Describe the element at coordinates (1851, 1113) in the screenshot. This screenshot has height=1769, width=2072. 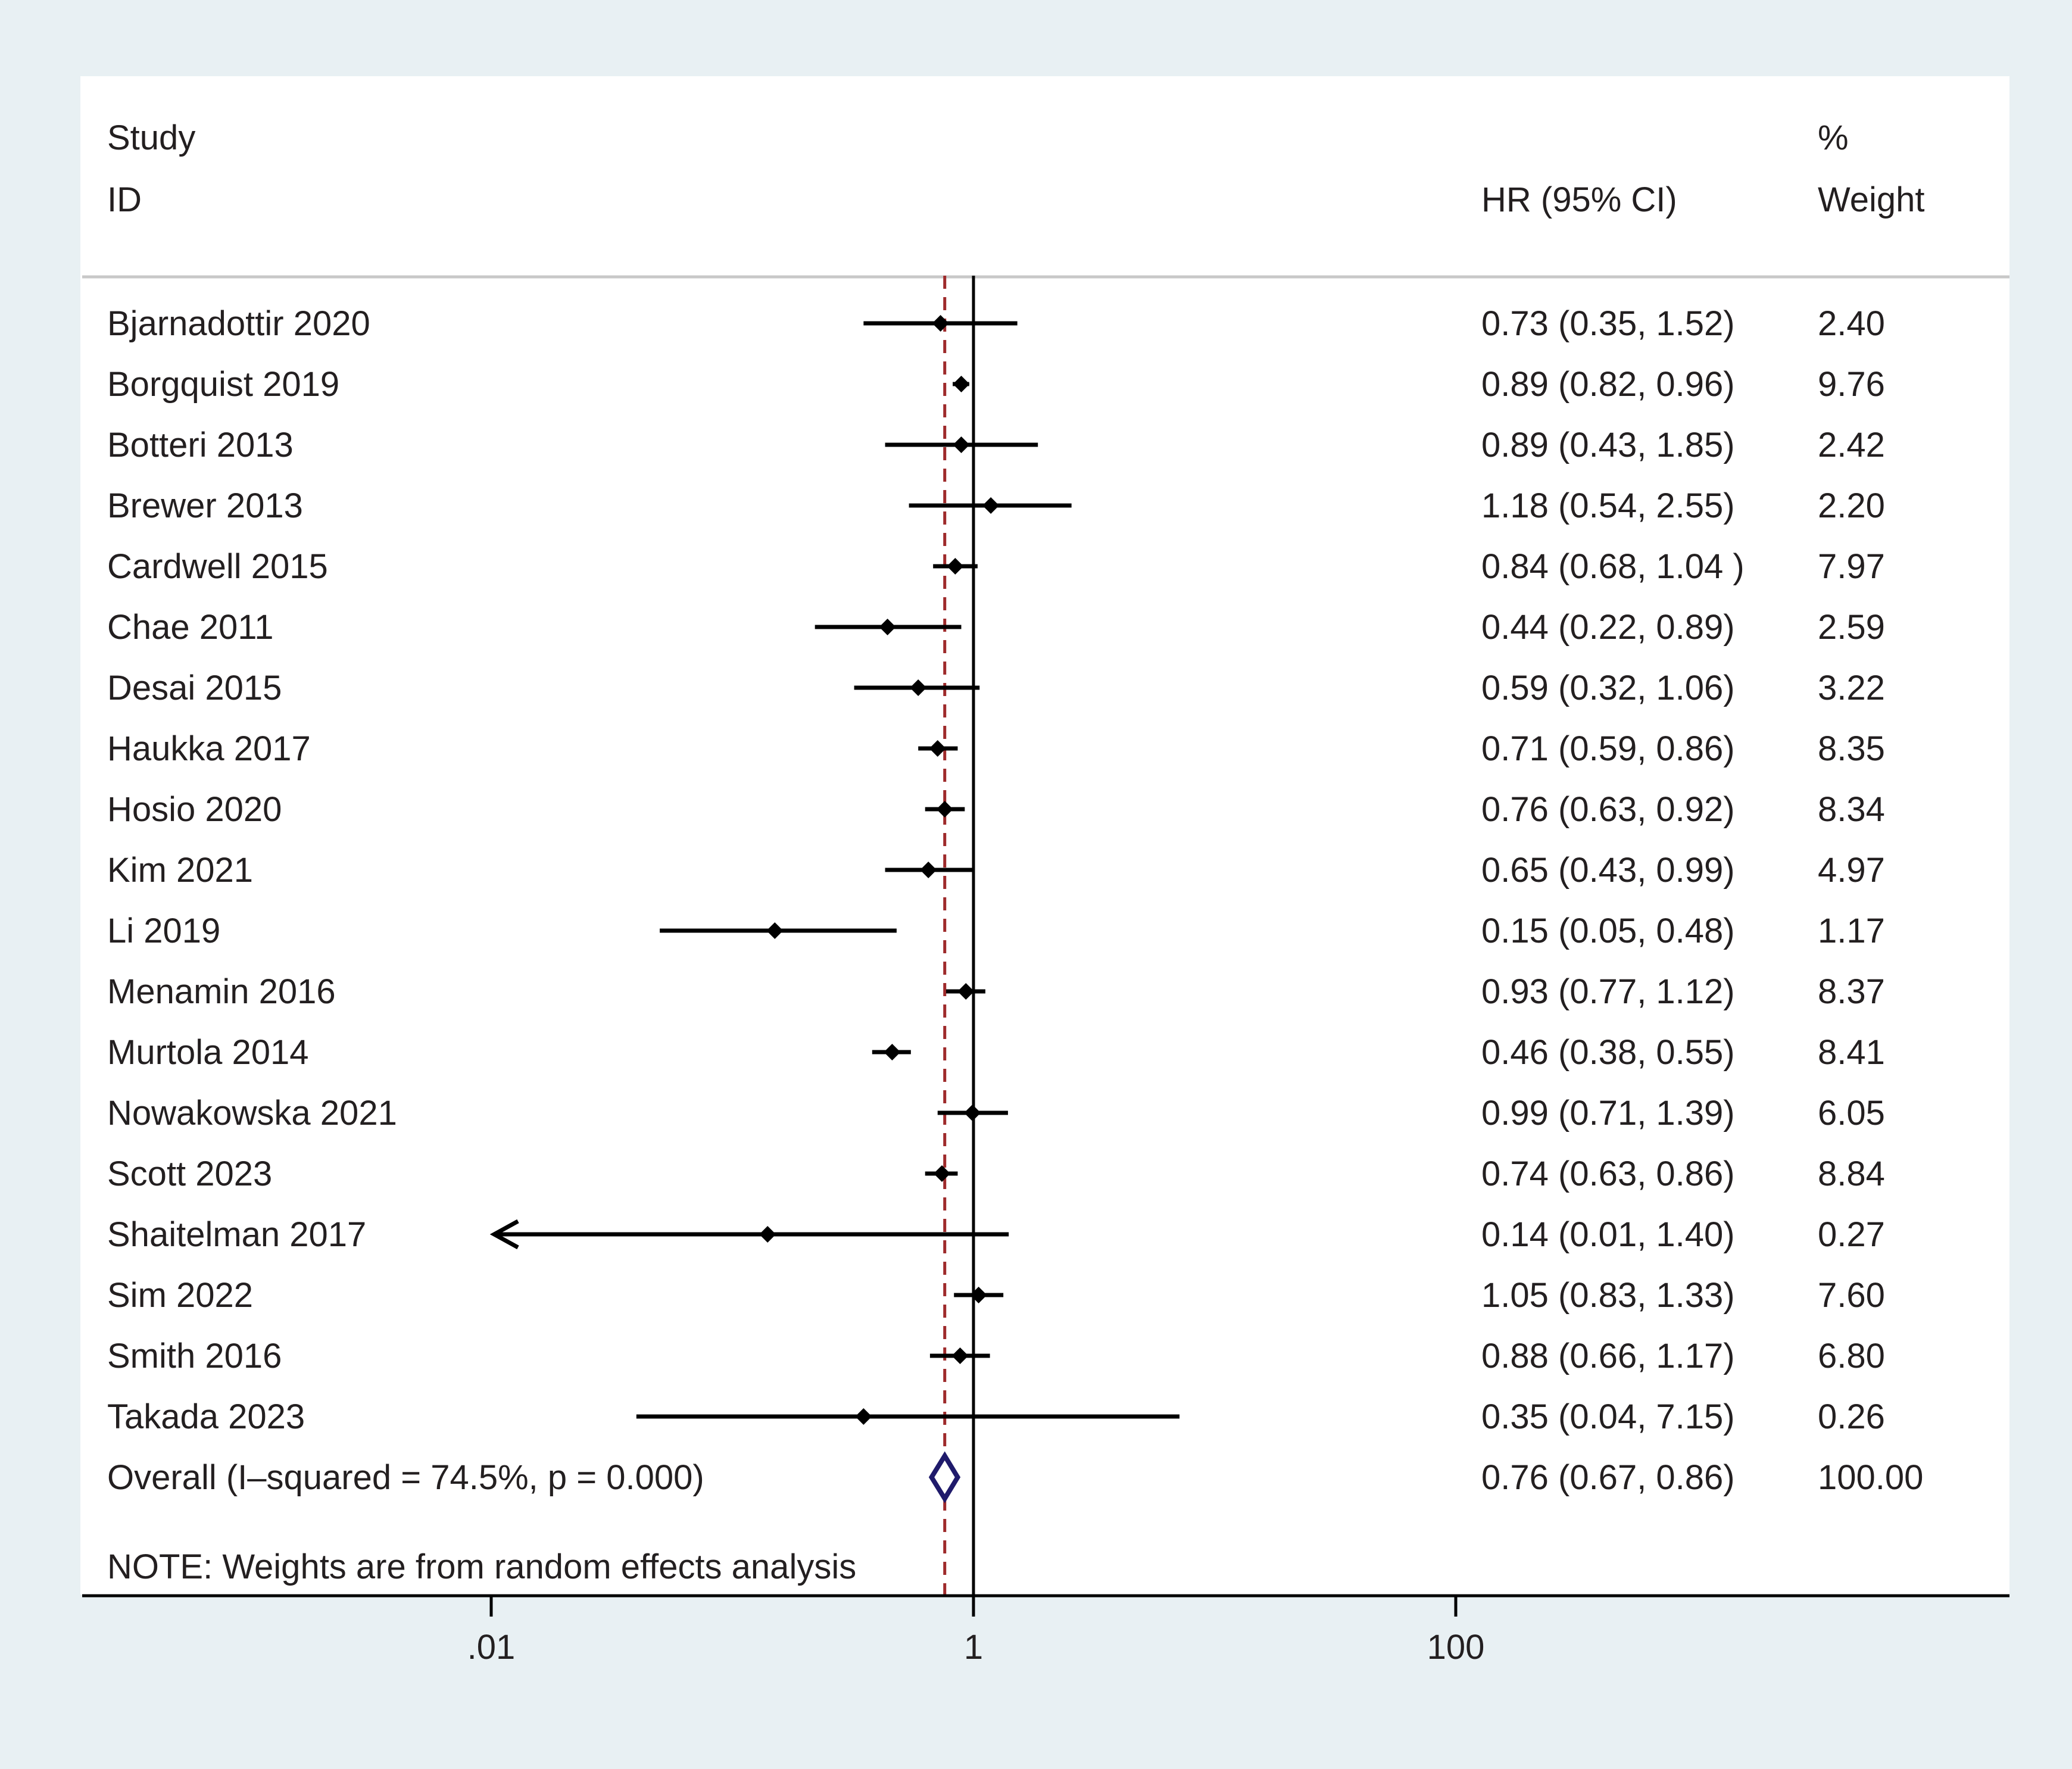
I see `study-weight: 6.05` at that location.